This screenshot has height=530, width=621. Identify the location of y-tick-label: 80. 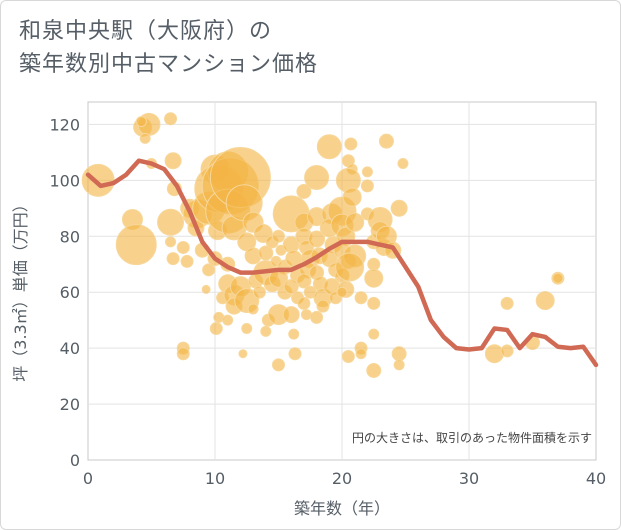
(70, 236).